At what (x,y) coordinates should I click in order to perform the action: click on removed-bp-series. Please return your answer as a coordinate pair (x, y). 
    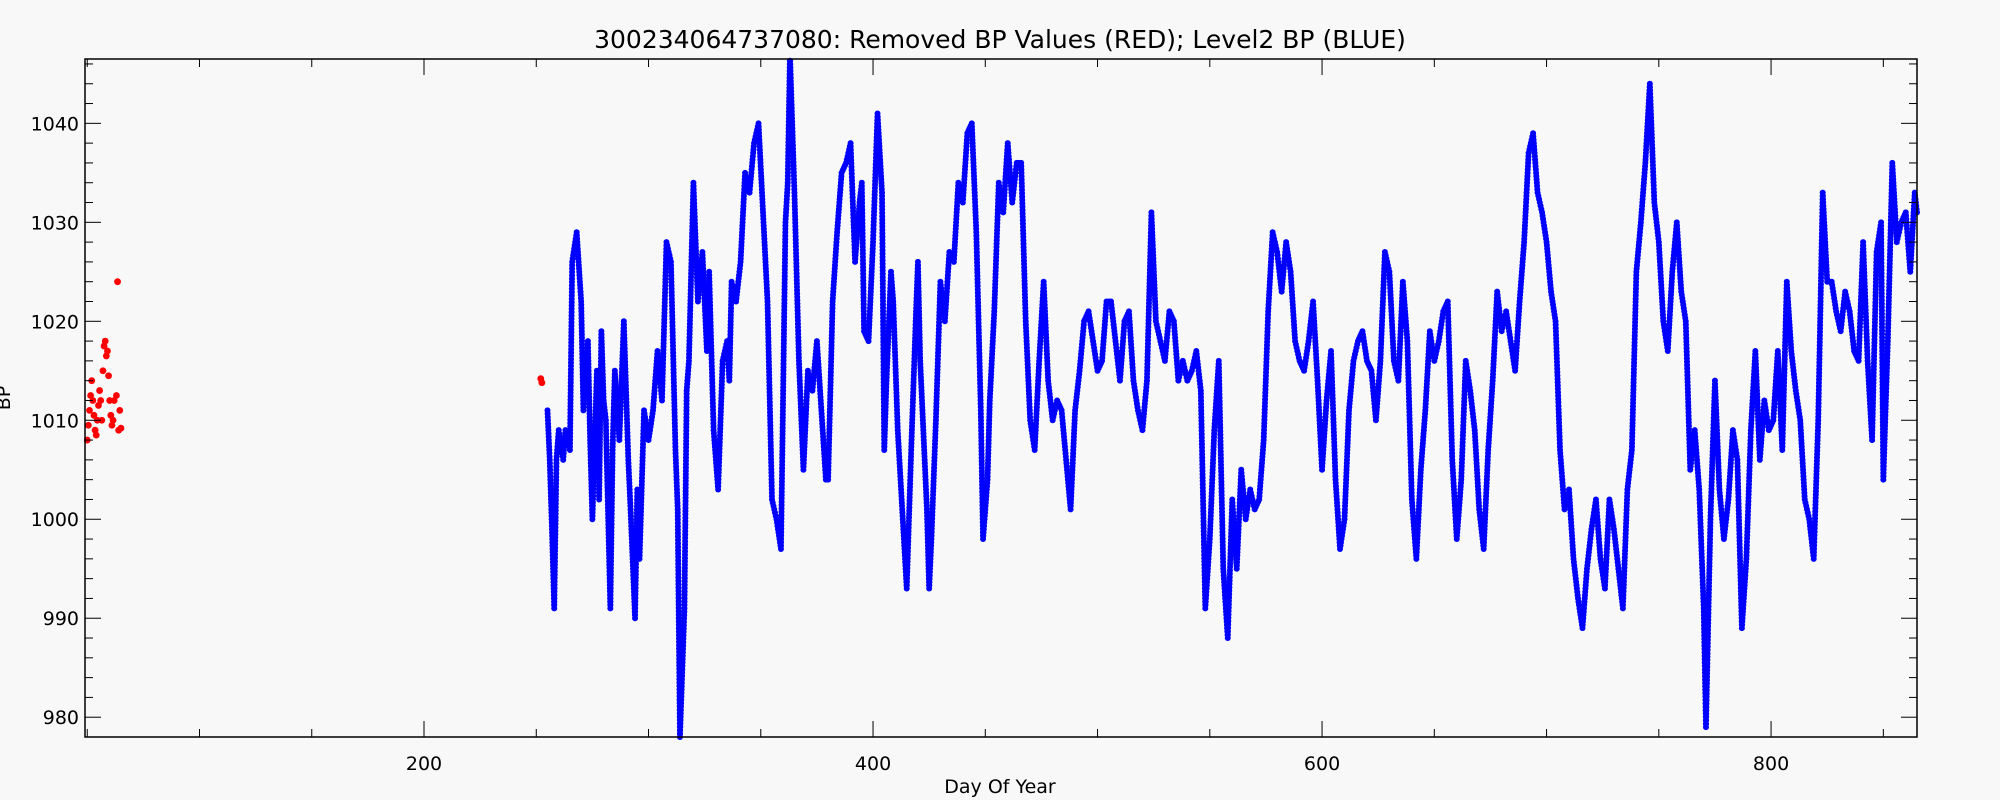
    Looking at the image, I should click on (314, 361).